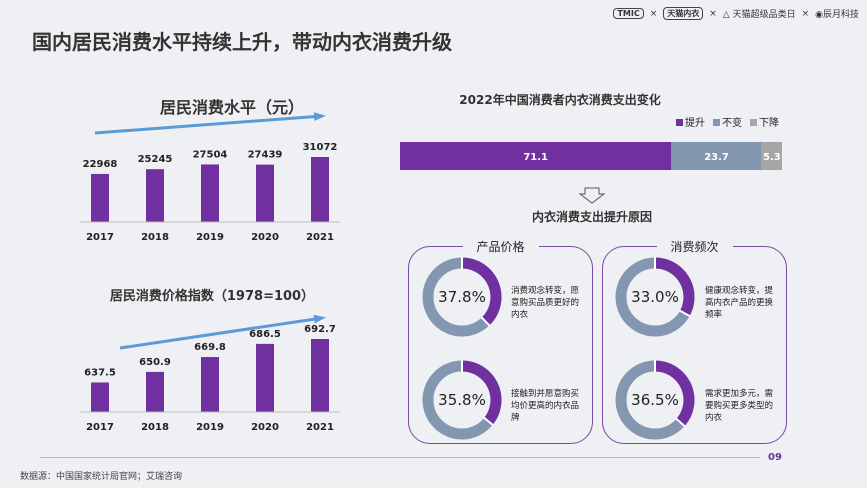  I want to click on data-label: 71.1, so click(535, 157).